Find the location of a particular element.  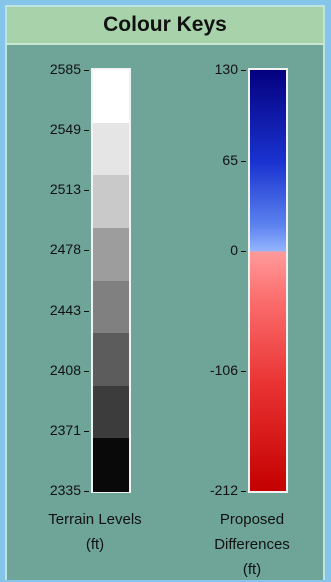

tick-label: 2478 is located at coordinates (65, 249).